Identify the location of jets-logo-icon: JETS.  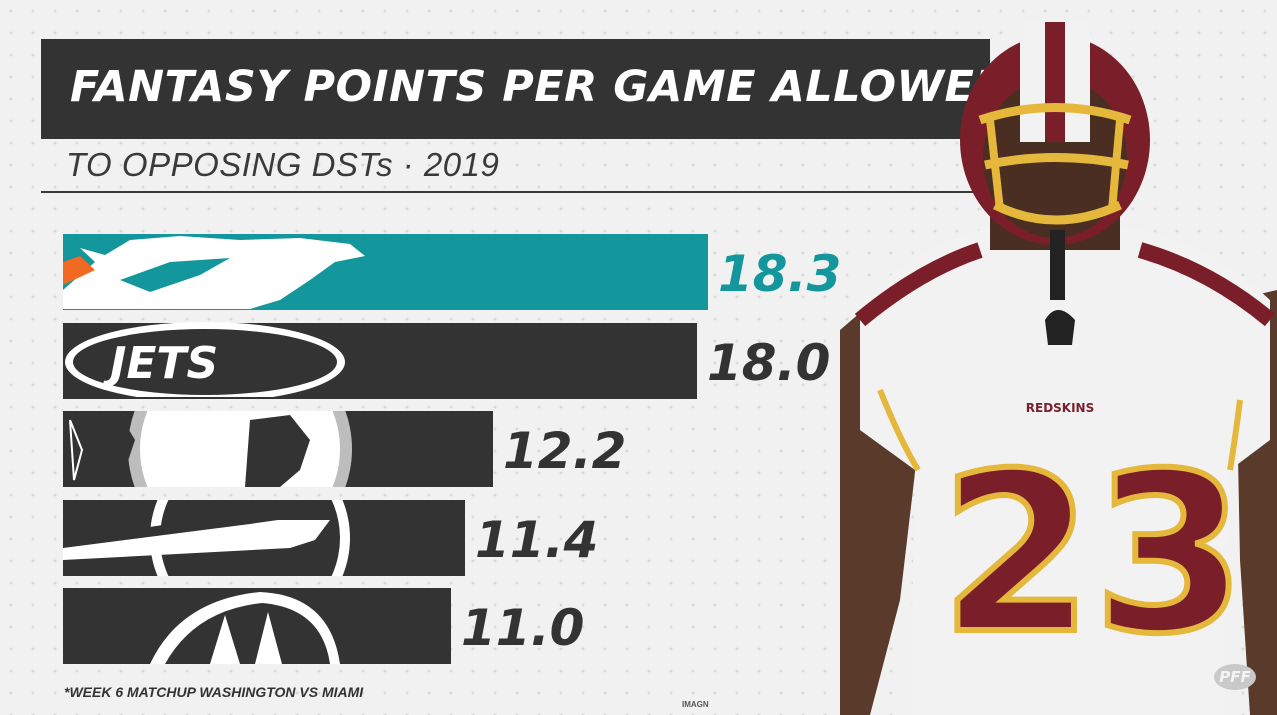
(205, 359).